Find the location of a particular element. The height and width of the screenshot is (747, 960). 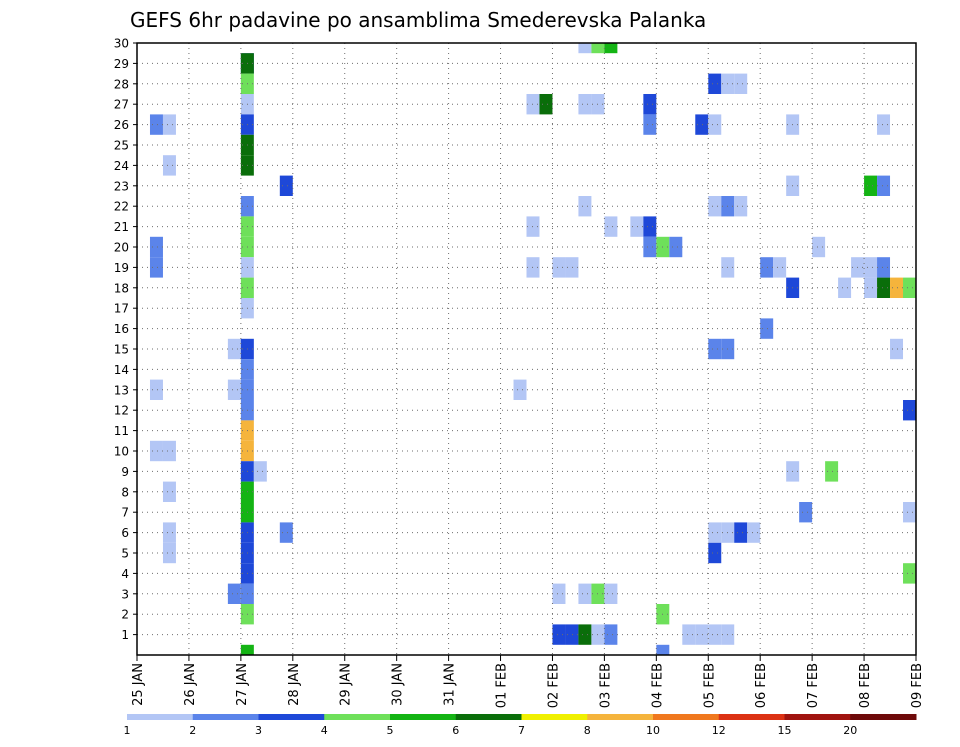

x-tick-label: 05 FEB is located at coordinates (709, 685).